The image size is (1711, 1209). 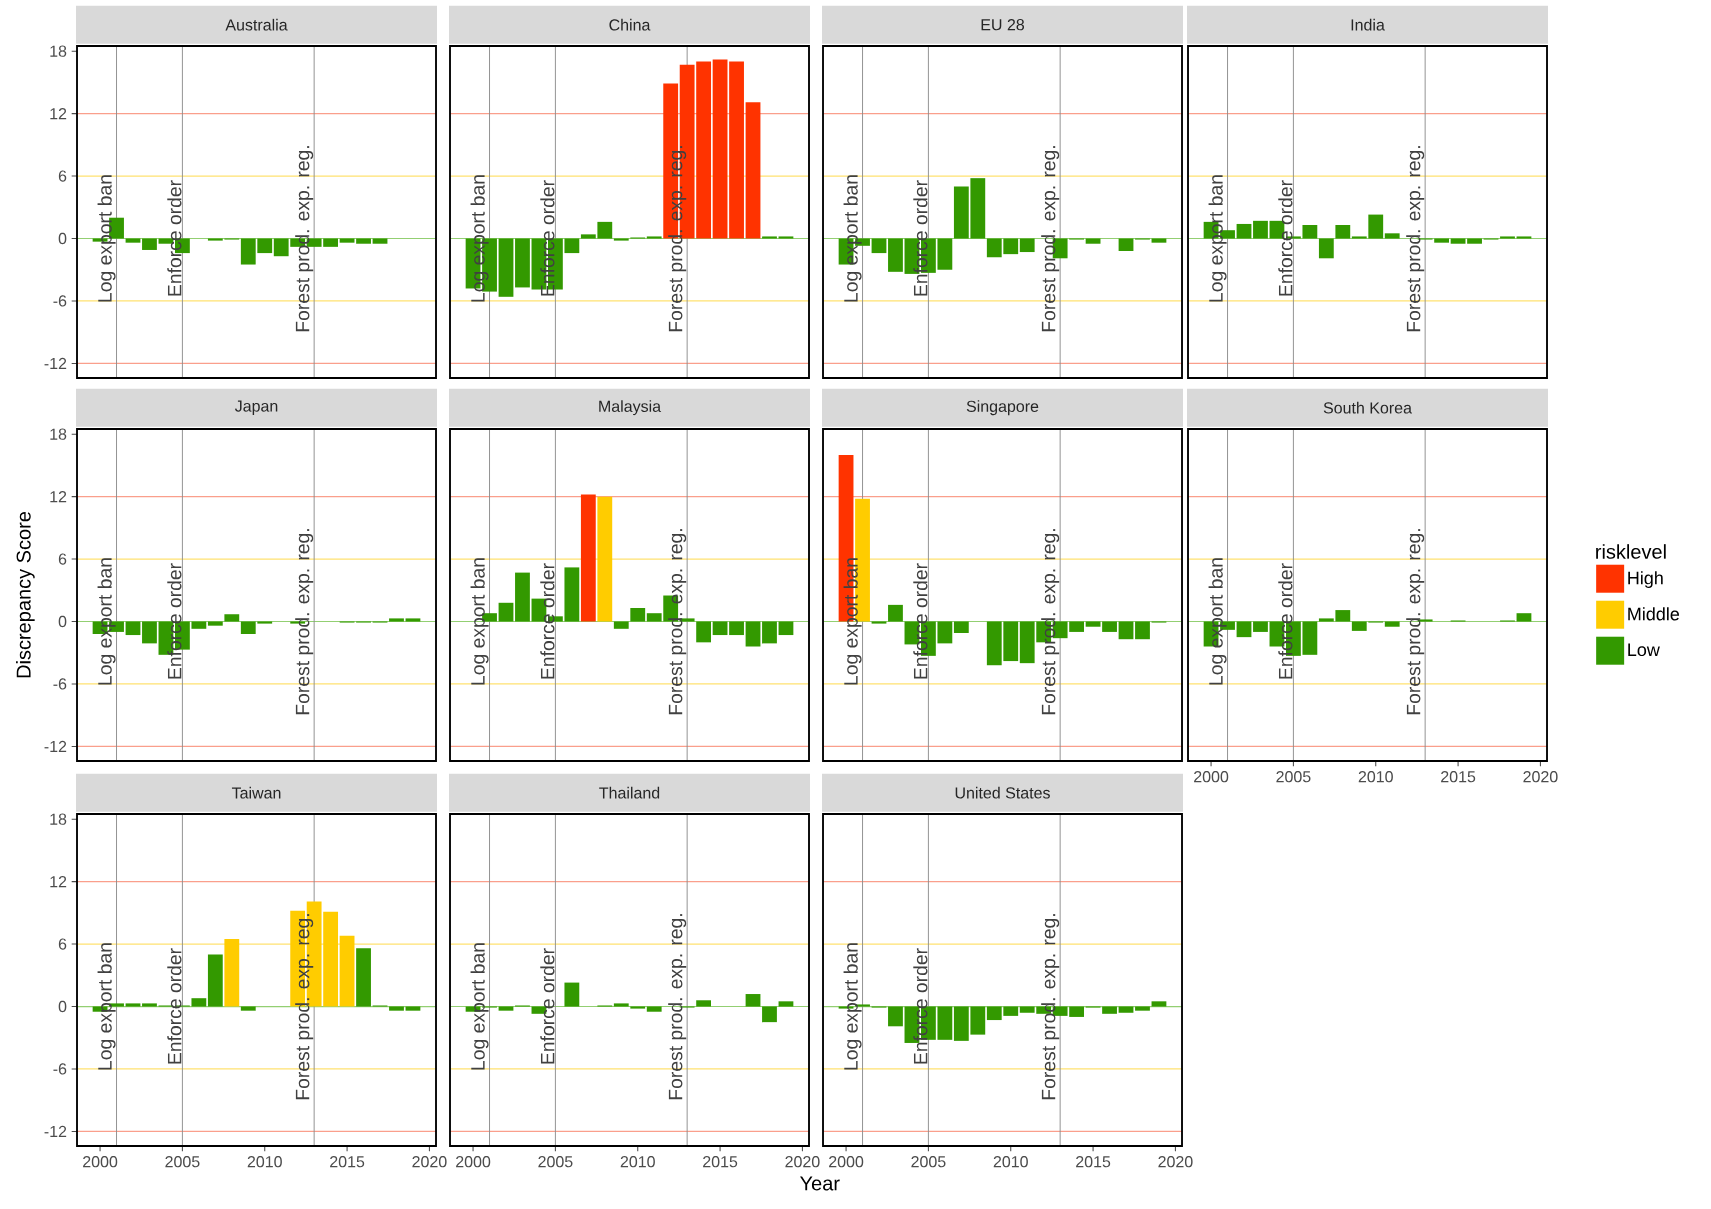 I want to click on x-axis-title: Year, so click(x=820, y=1183).